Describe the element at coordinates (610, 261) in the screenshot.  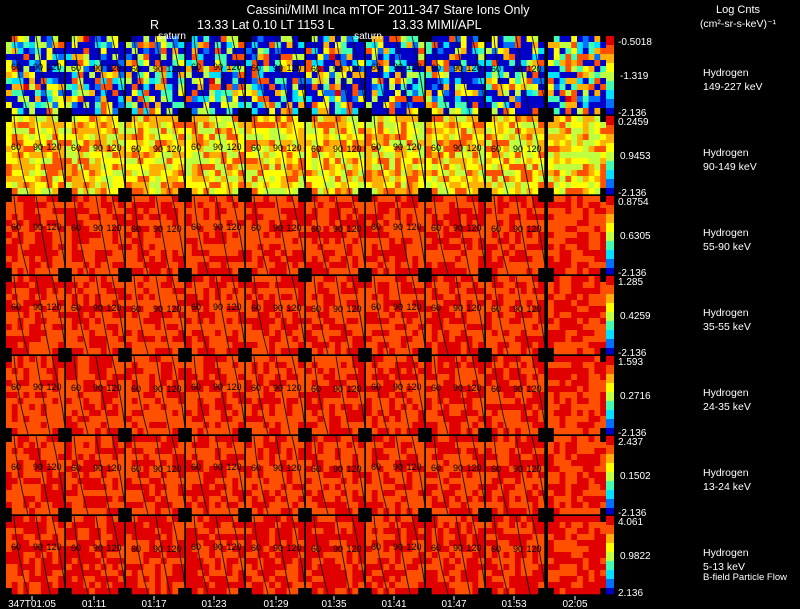
I see `colorbar-step` at that location.